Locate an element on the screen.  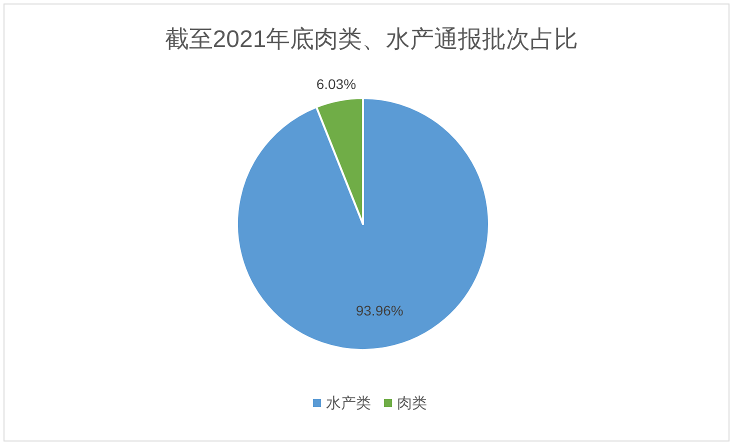
chart-title: 截至2021年底肉类、水产通报批次占比 is located at coordinates (371, 39).